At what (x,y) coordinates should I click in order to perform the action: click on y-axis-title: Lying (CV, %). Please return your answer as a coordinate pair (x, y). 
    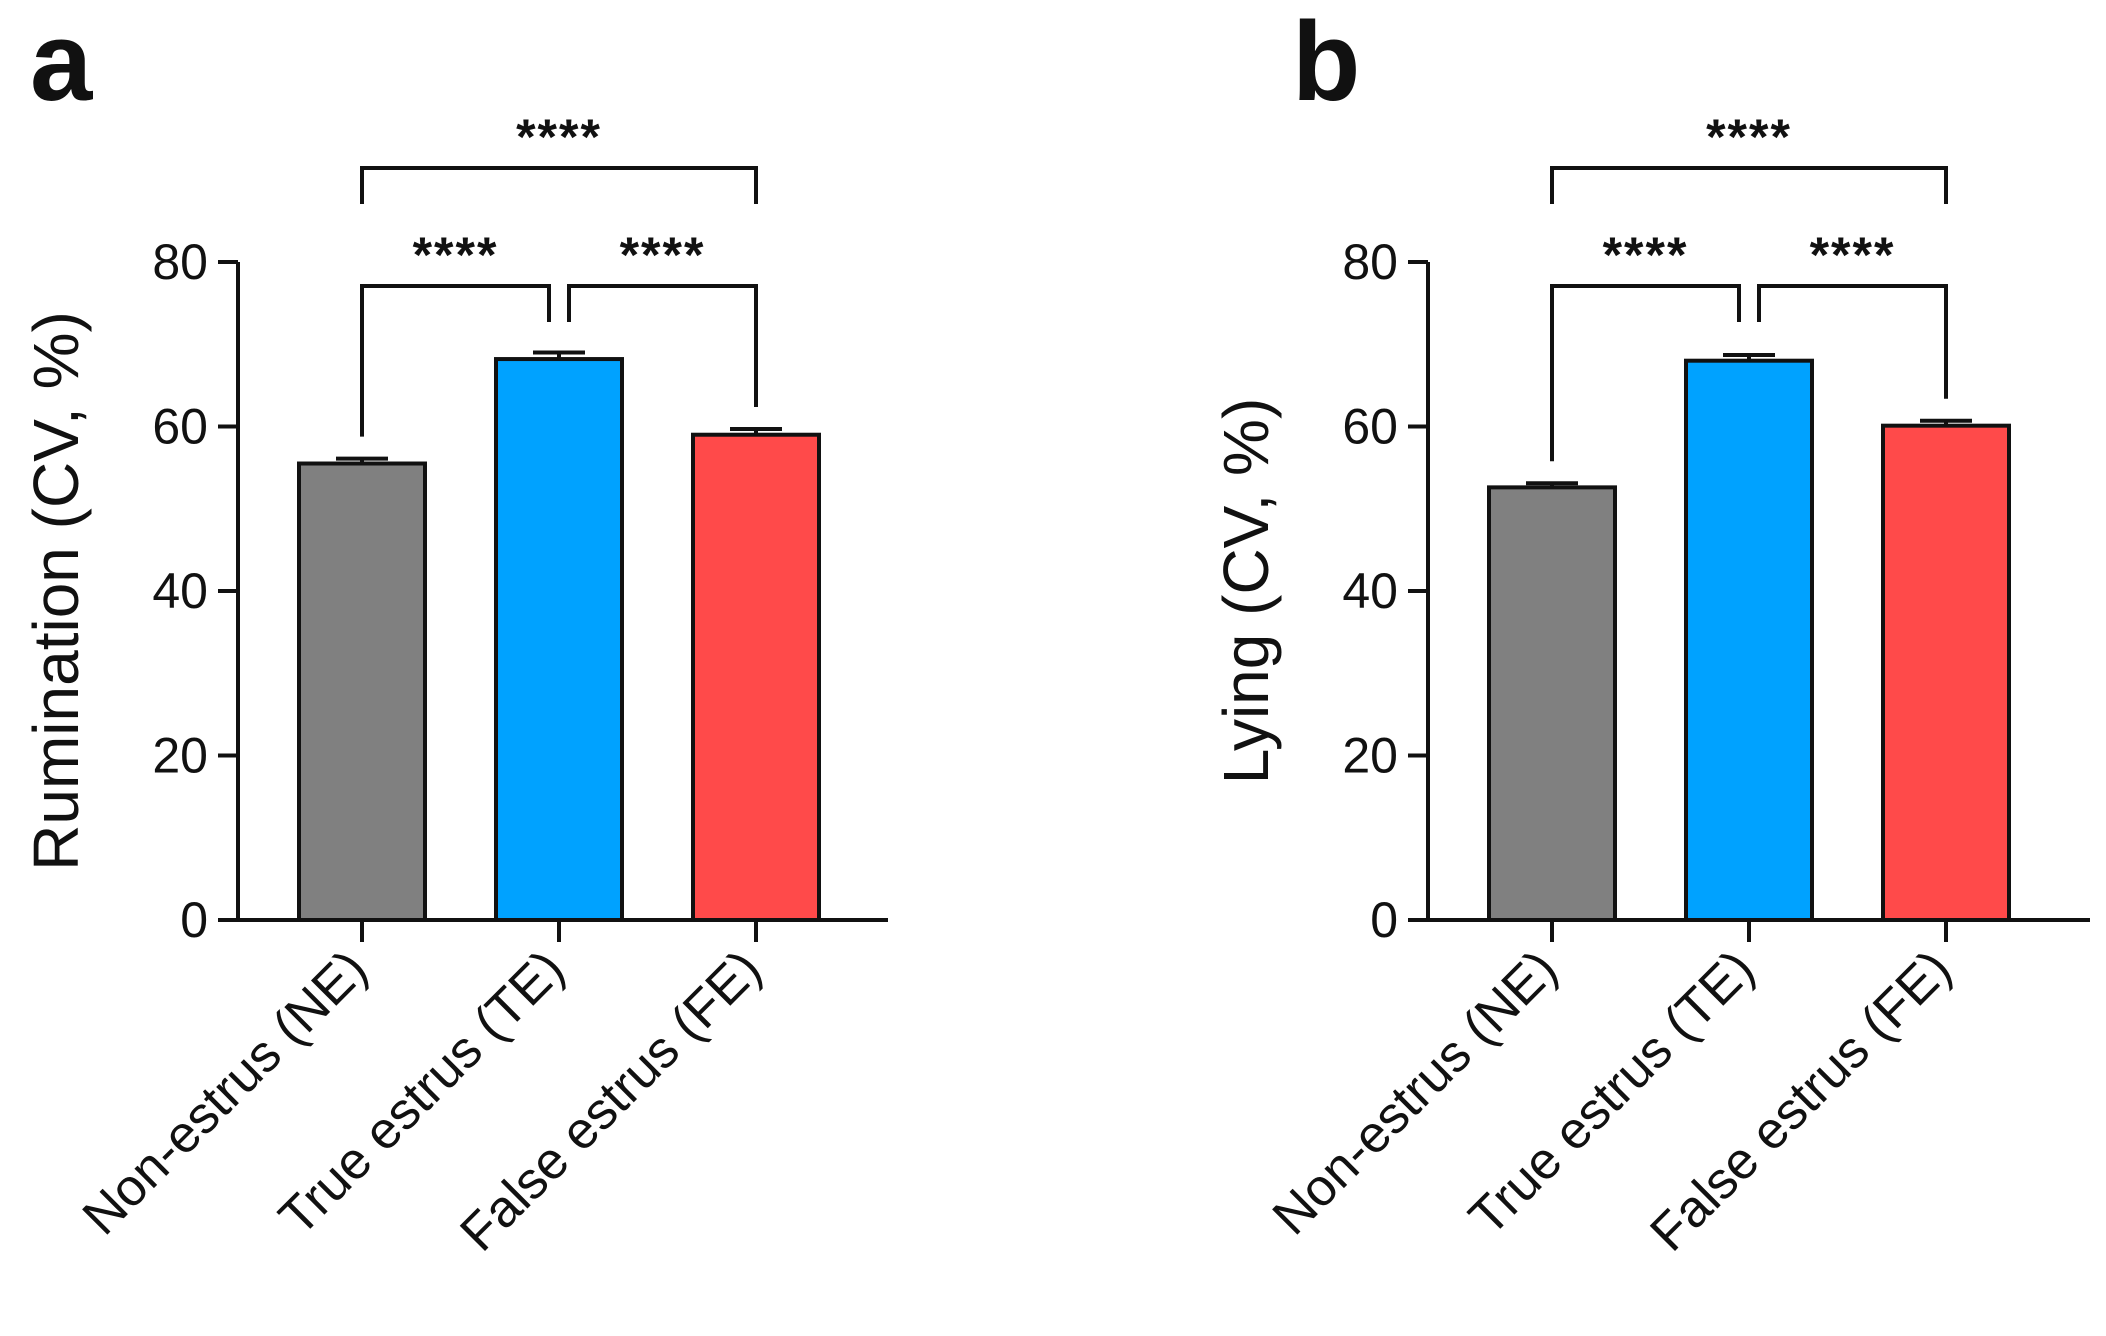
    Looking at the image, I should click on (1246, 591).